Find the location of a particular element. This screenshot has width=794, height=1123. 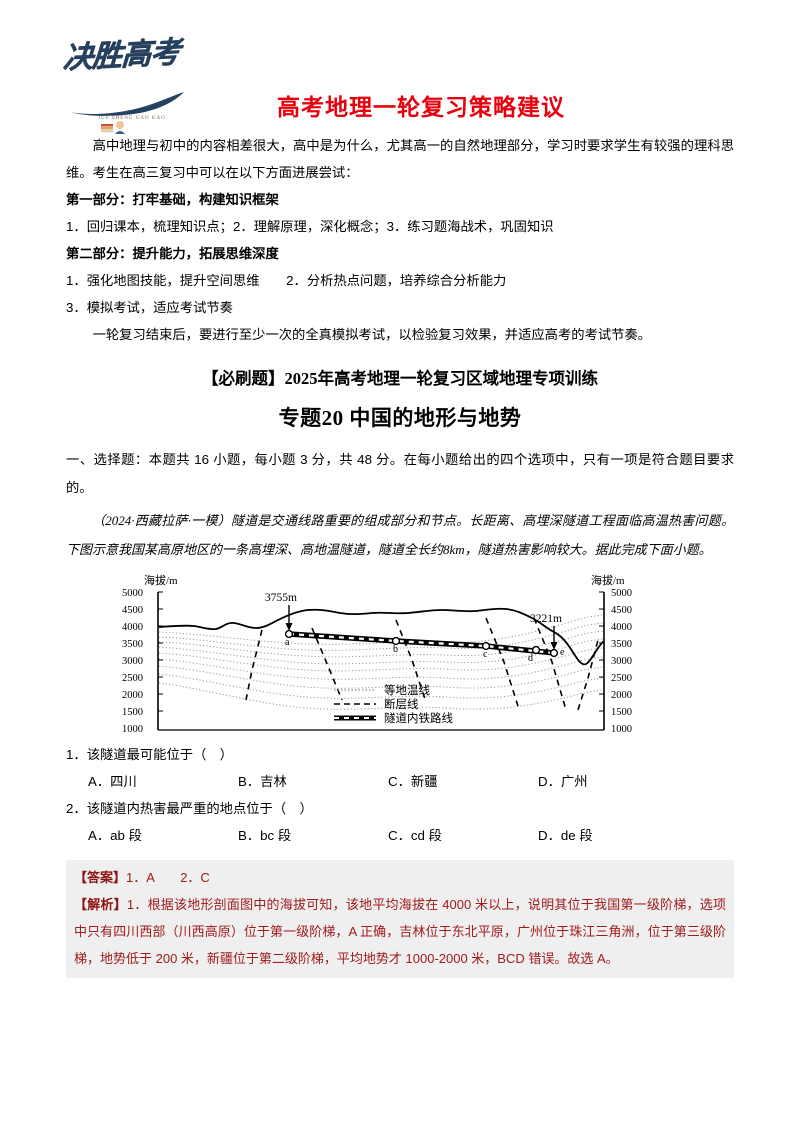

geothermal-isotherm-lines is located at coordinates (381, 662).